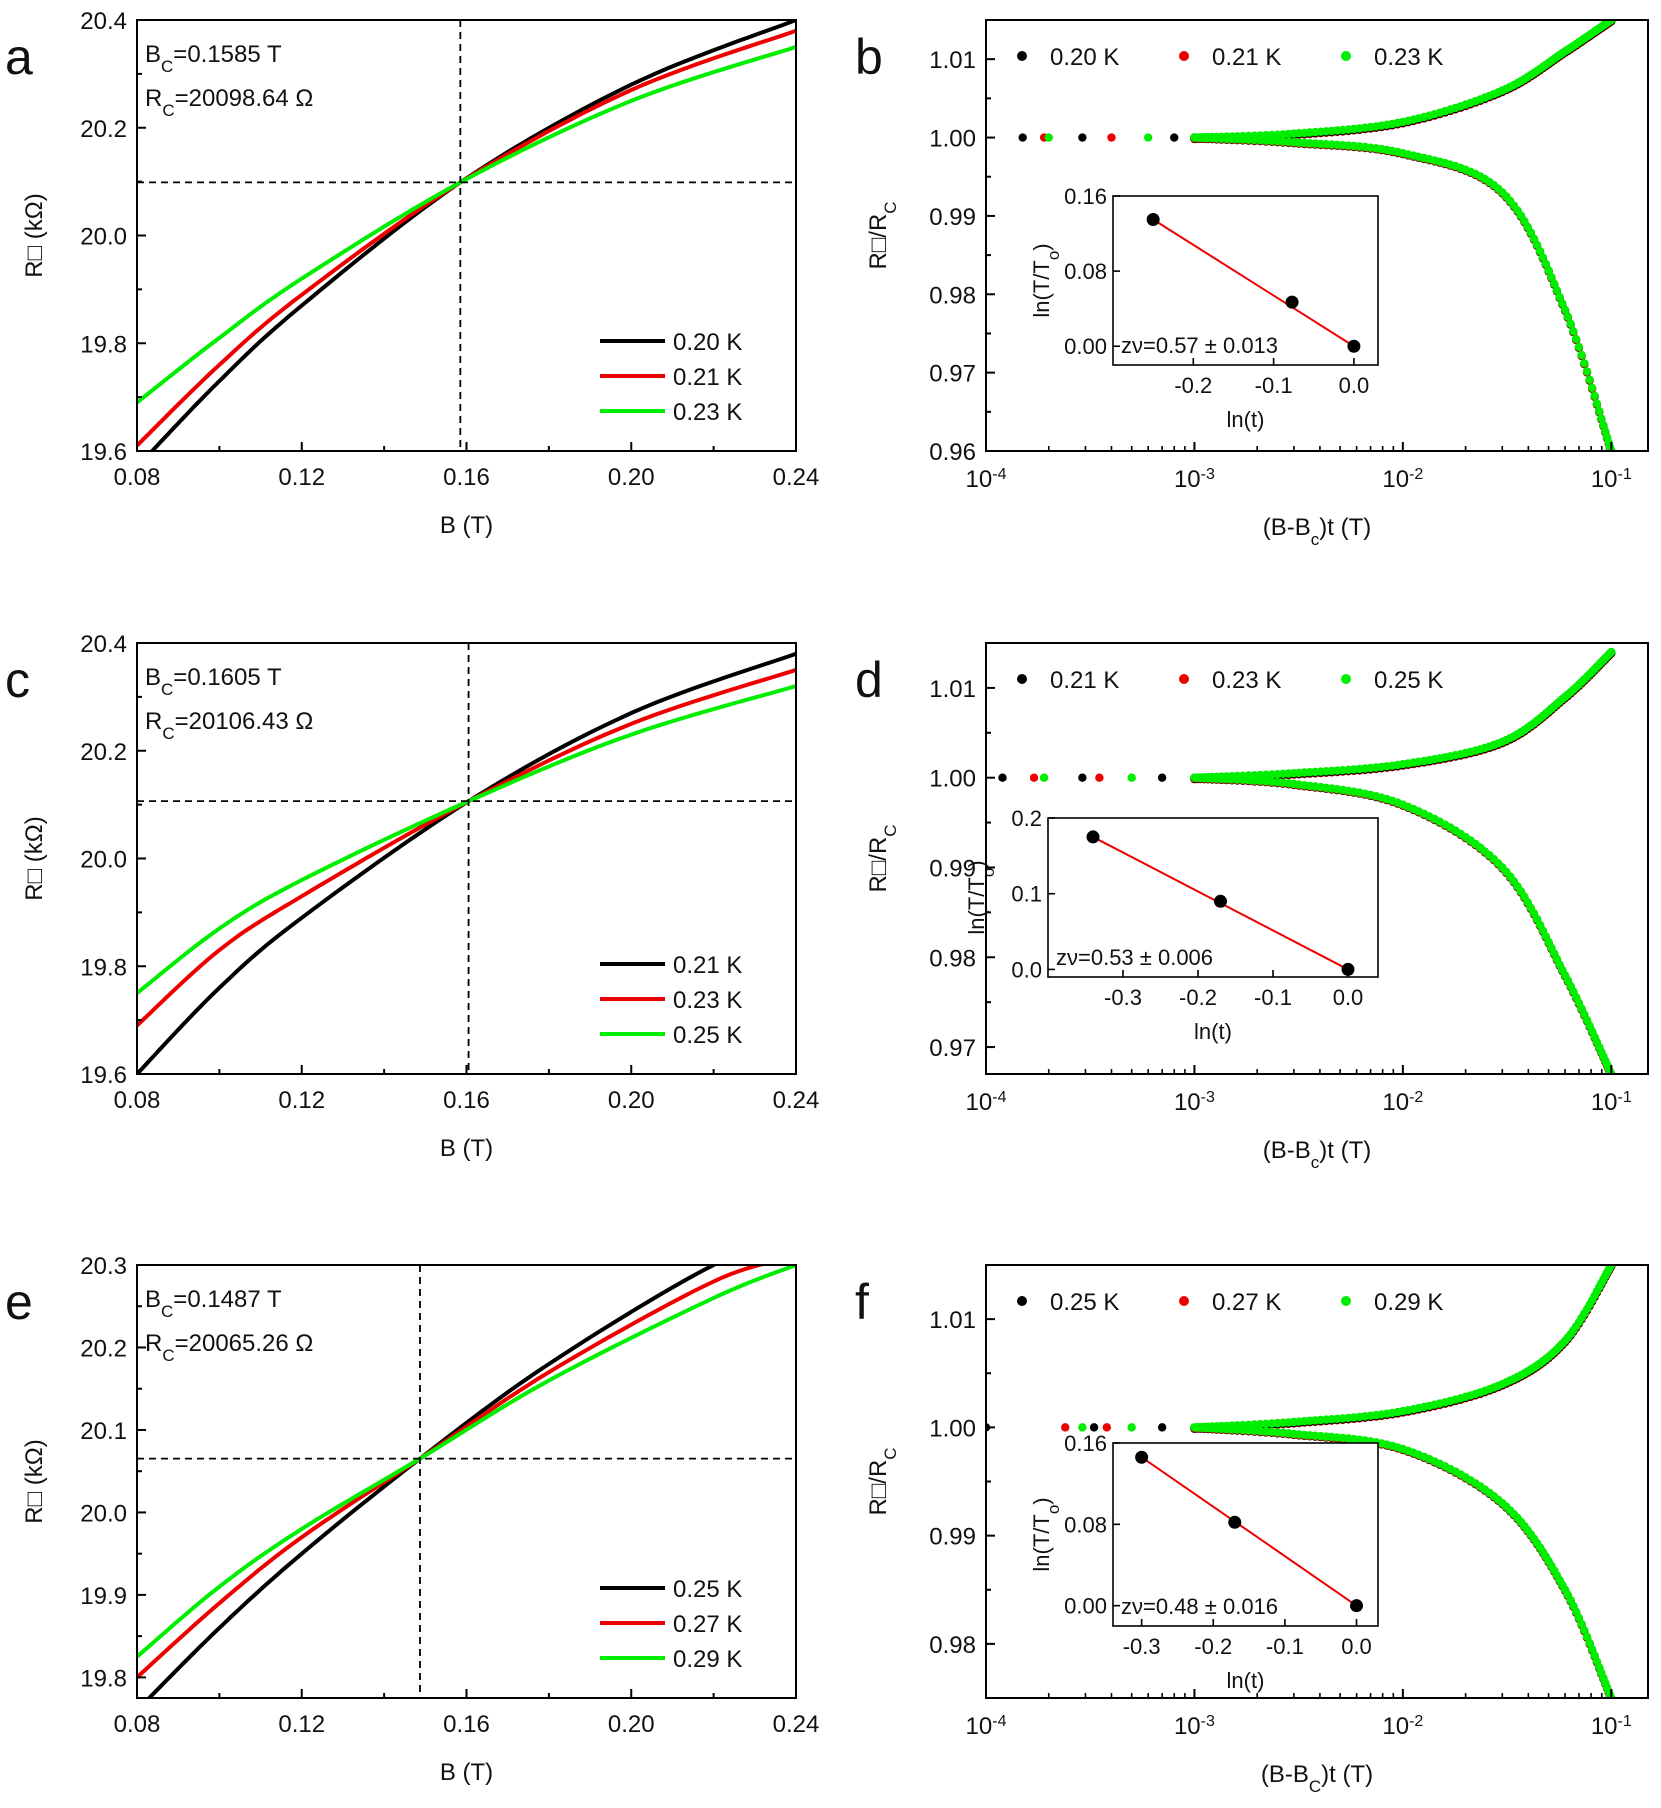 This screenshot has width=1661, height=1808. What do you see at coordinates (952, 295) in the screenshot?
I see `y-tick-label: 0.98` at bounding box center [952, 295].